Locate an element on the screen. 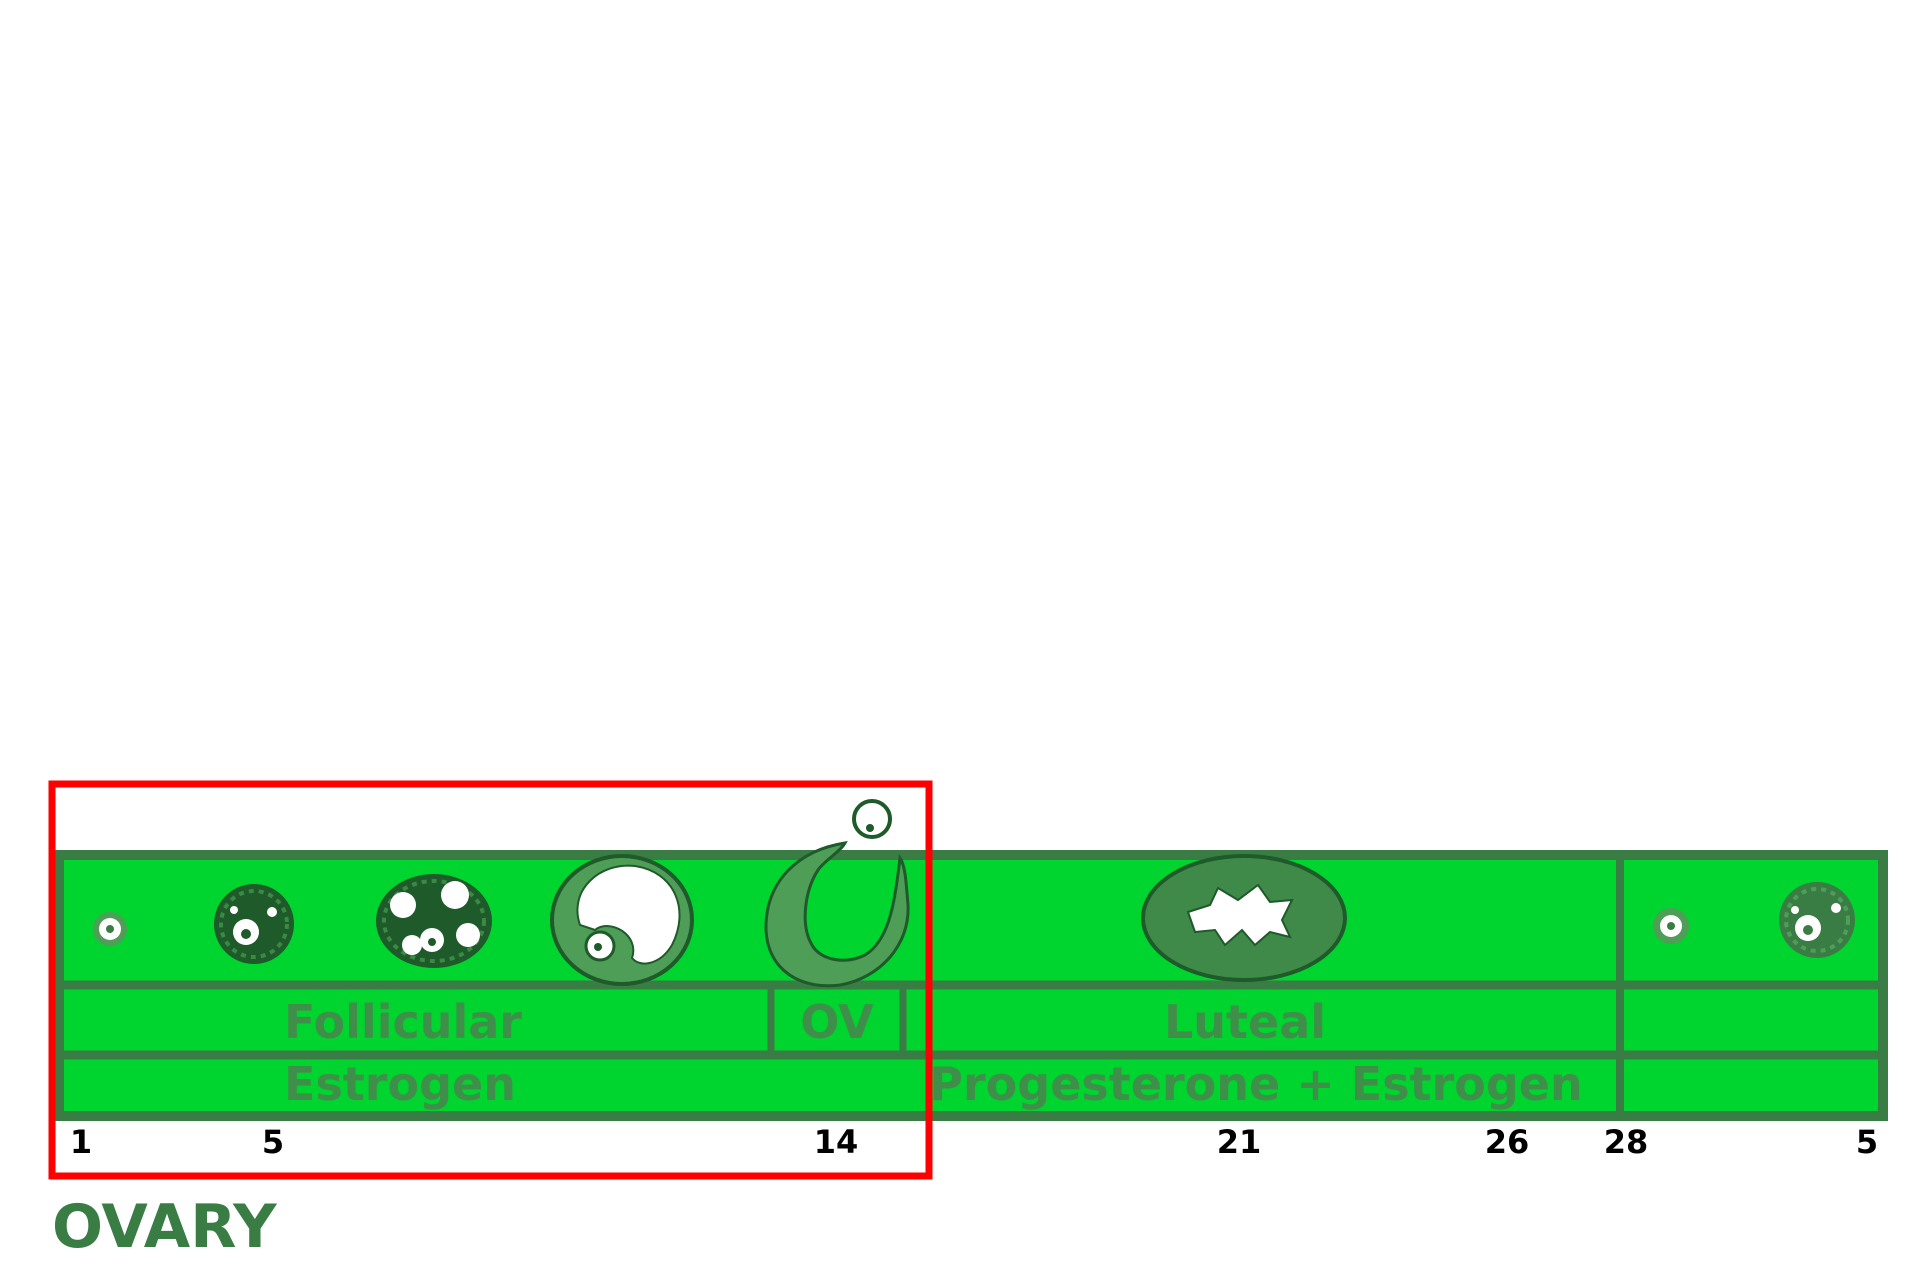  antral-follicle-icon is located at coordinates (622, 920).